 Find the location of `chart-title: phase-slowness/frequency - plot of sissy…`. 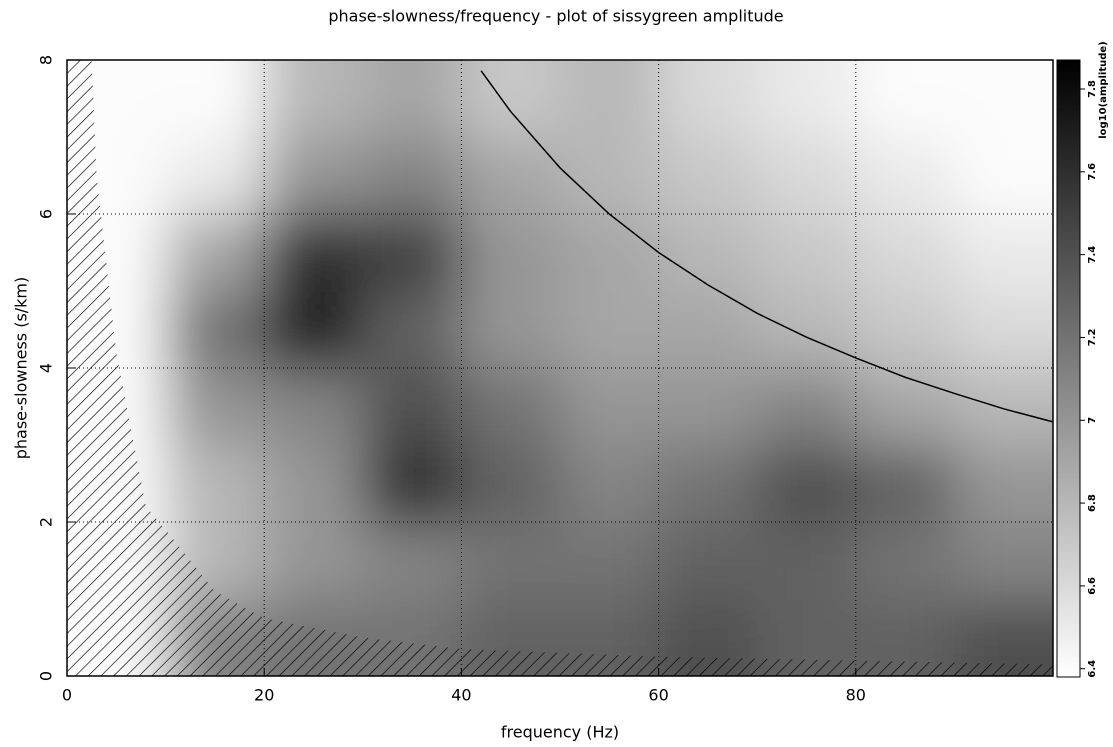

chart-title: phase-slowness/frequency - plot of sissy… is located at coordinates (555, 16).